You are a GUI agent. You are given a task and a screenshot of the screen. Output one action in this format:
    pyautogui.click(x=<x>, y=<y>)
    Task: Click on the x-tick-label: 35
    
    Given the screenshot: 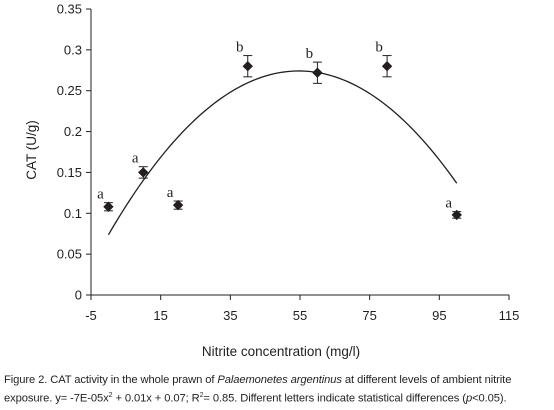 What is the action you would take?
    pyautogui.click(x=230, y=315)
    